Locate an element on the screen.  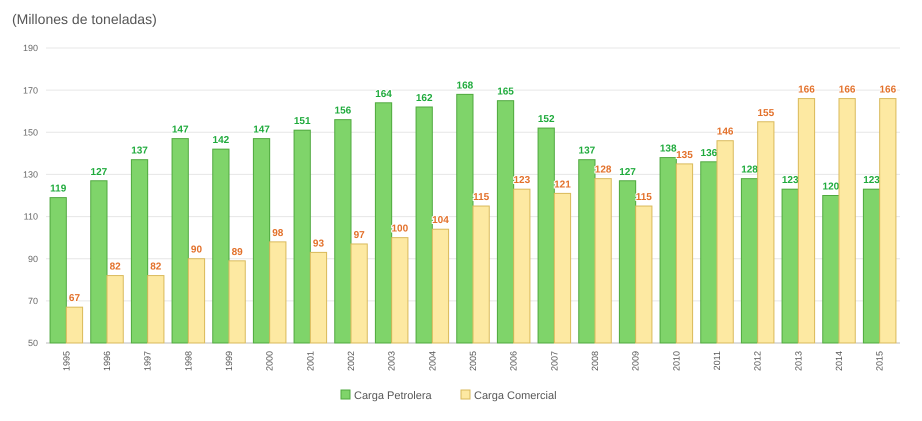
y-tick-label: 50 is located at coordinates (33, 343).